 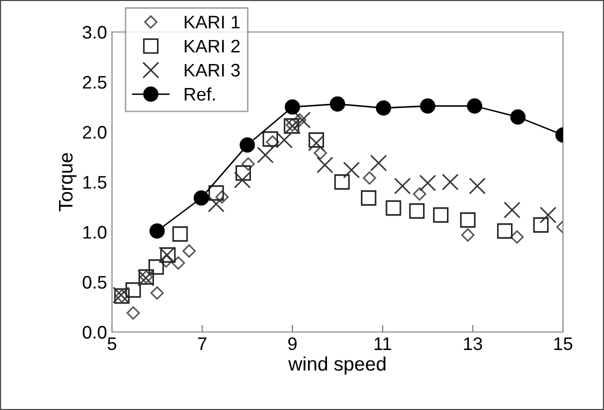 I want to click on y-tick-label: 1.0, so click(x=94, y=232).